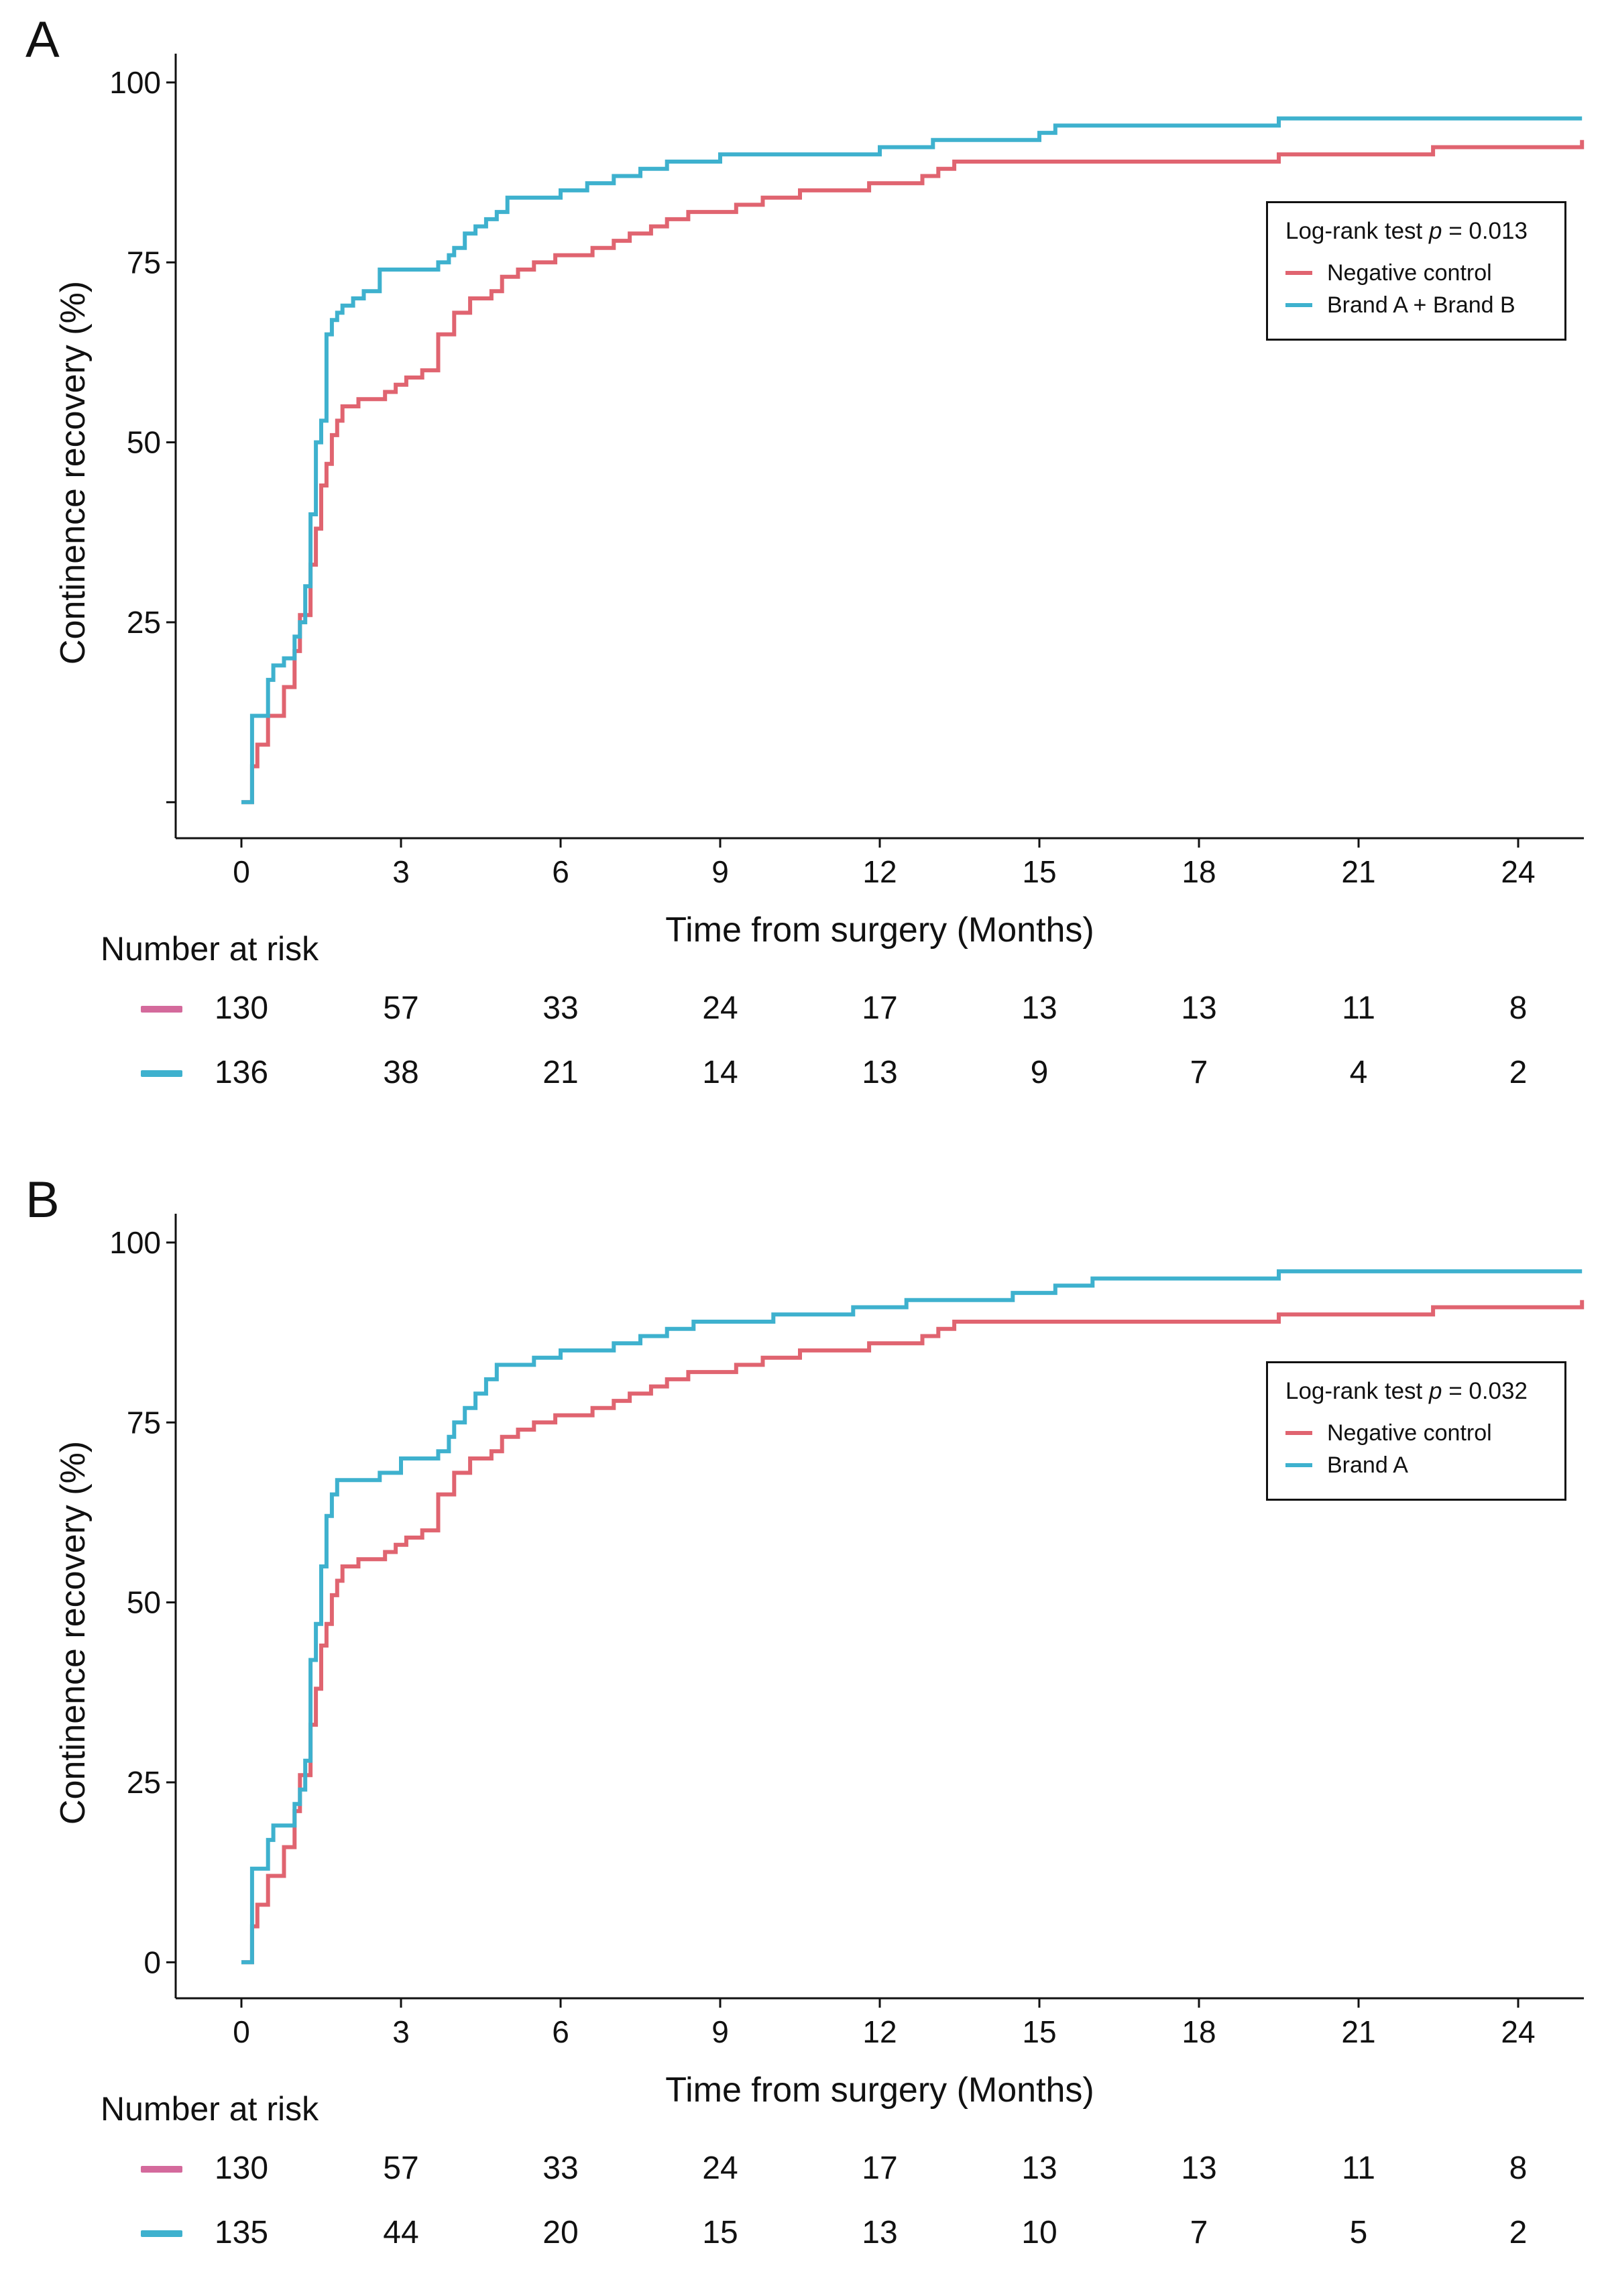 This screenshot has width=1606, height=2296. Describe the element at coordinates (1406, 231) in the screenshot. I see `legend-title: Log-rank test p = 0.013` at that location.